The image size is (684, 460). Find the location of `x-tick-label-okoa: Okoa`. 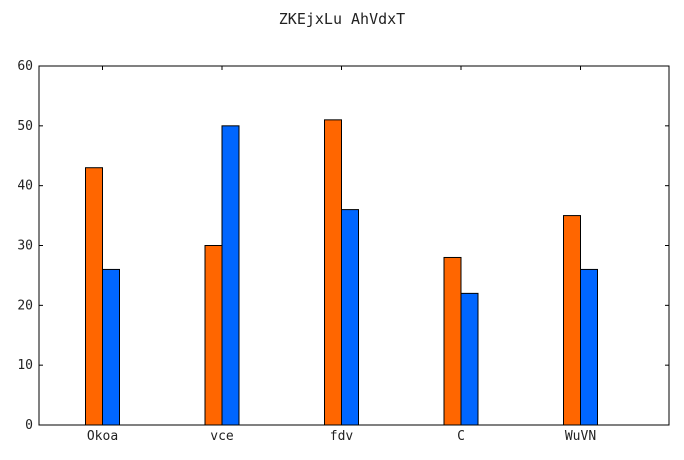

x-tick-label-okoa: Okoa is located at coordinates (102, 436).